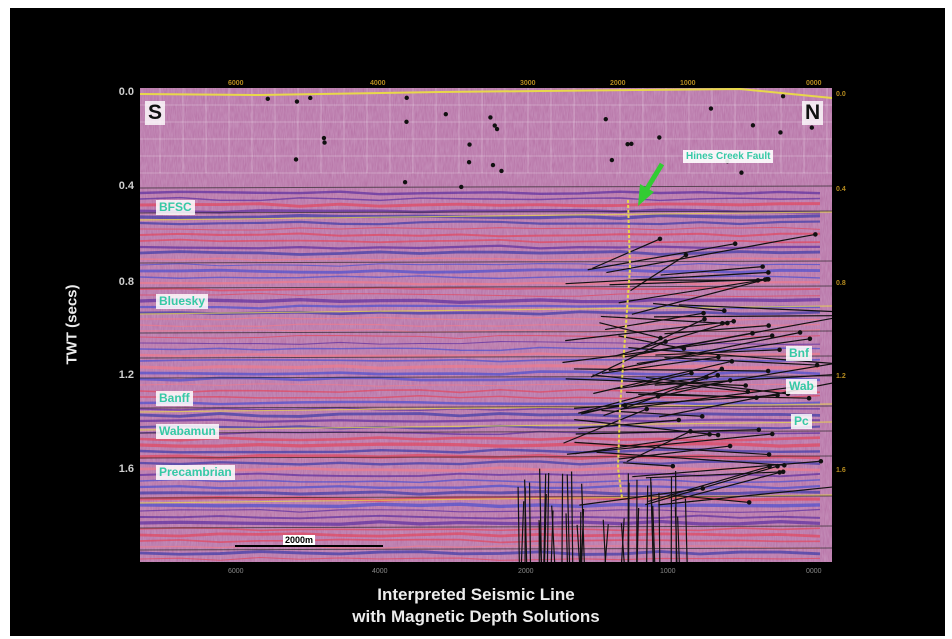 The image size is (952, 639). Describe the element at coordinates (841, 283) in the screenshot. I see `right-tick: 0.8` at that location.